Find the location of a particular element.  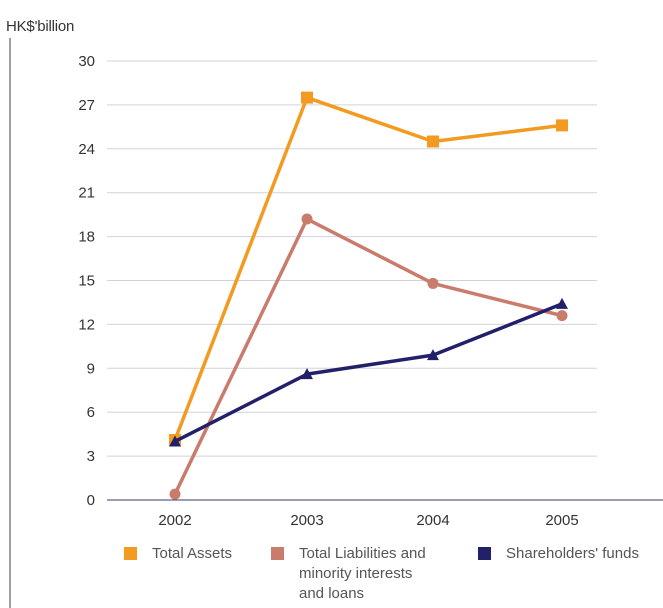

y-tick-label: 12 is located at coordinates (86, 324).